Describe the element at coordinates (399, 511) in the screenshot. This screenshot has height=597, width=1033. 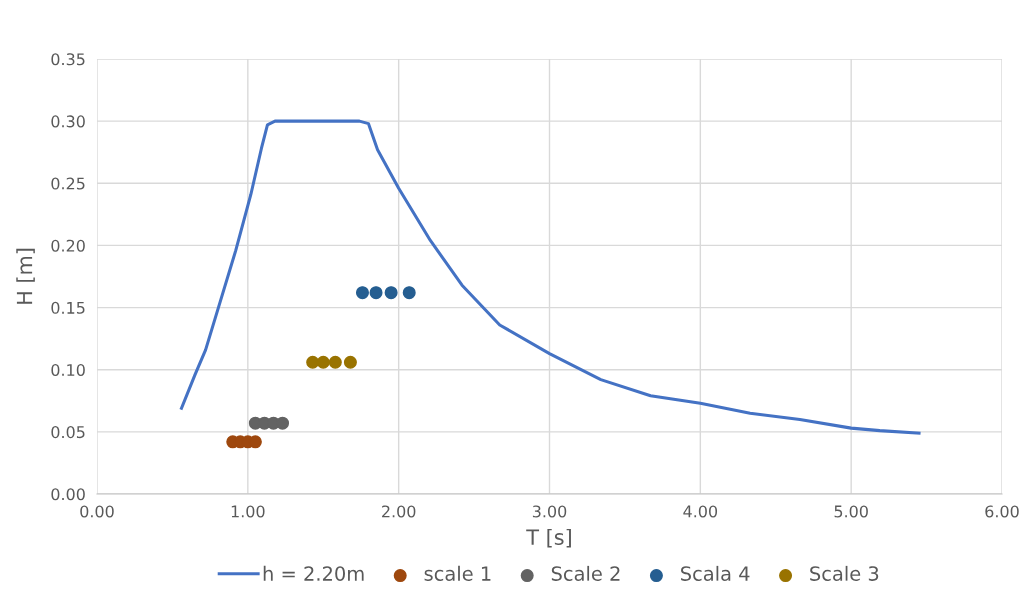
I see `x-tick-label: 2.00` at that location.